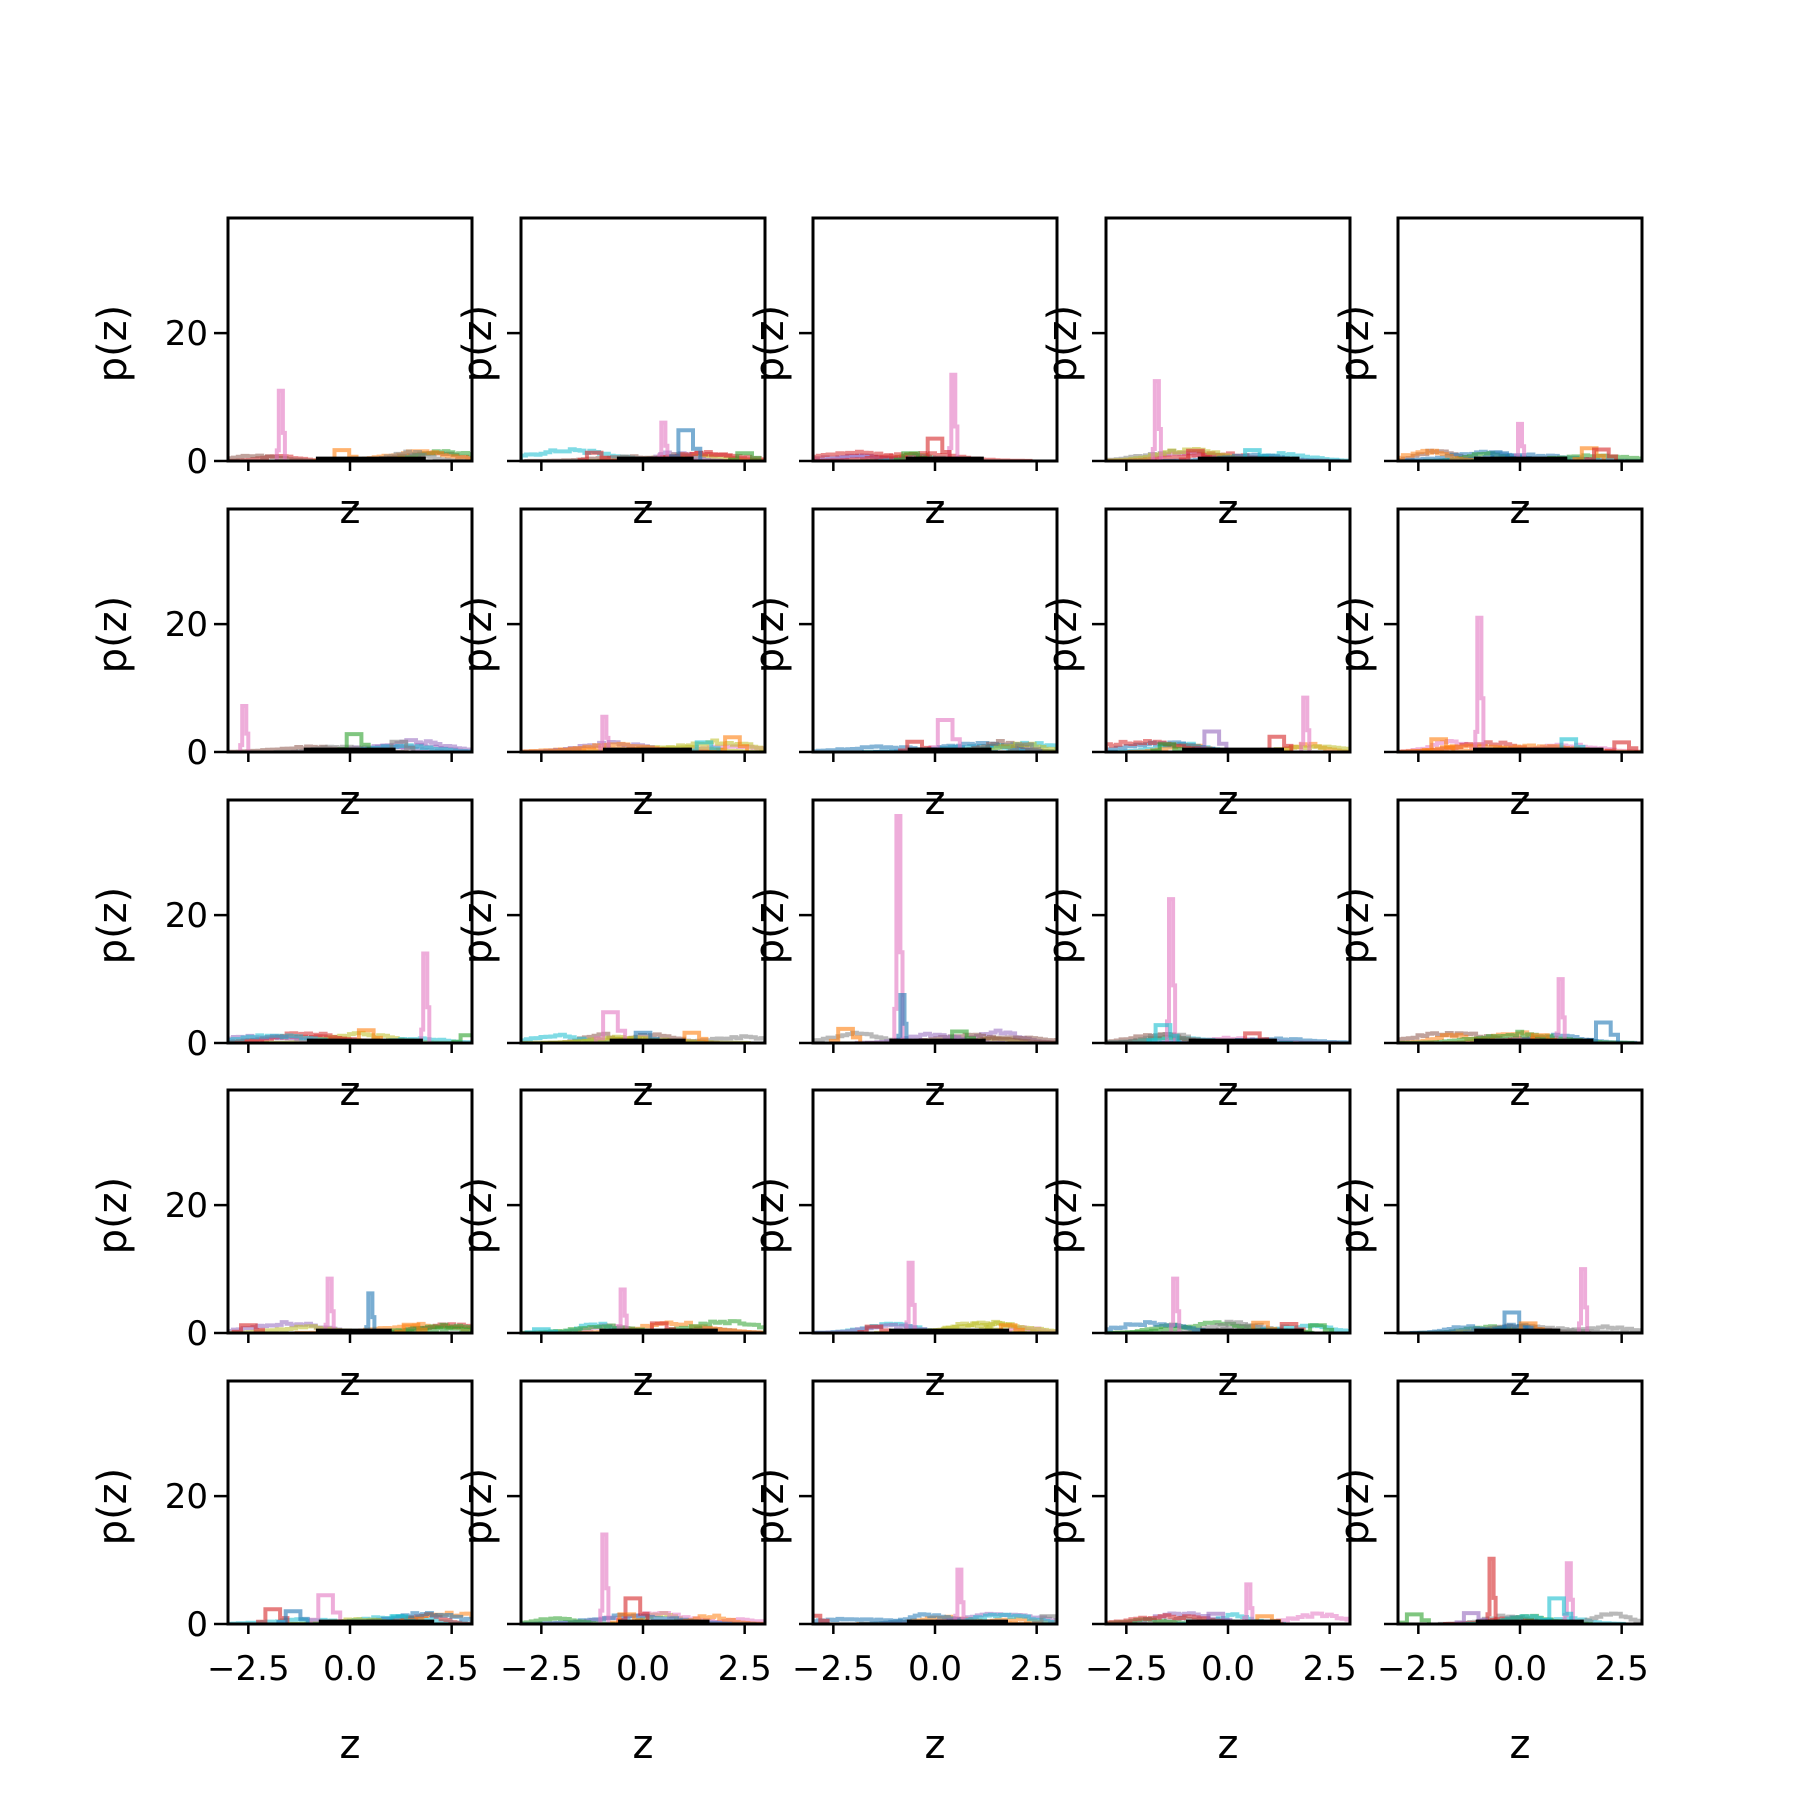 Image resolution: width=1800 pixels, height=1800 pixels. What do you see at coordinates (1198, 1573) in the screenshot?
I see `panel-24: −2.5 0.0 2.5 z p(z)` at bounding box center [1198, 1573].